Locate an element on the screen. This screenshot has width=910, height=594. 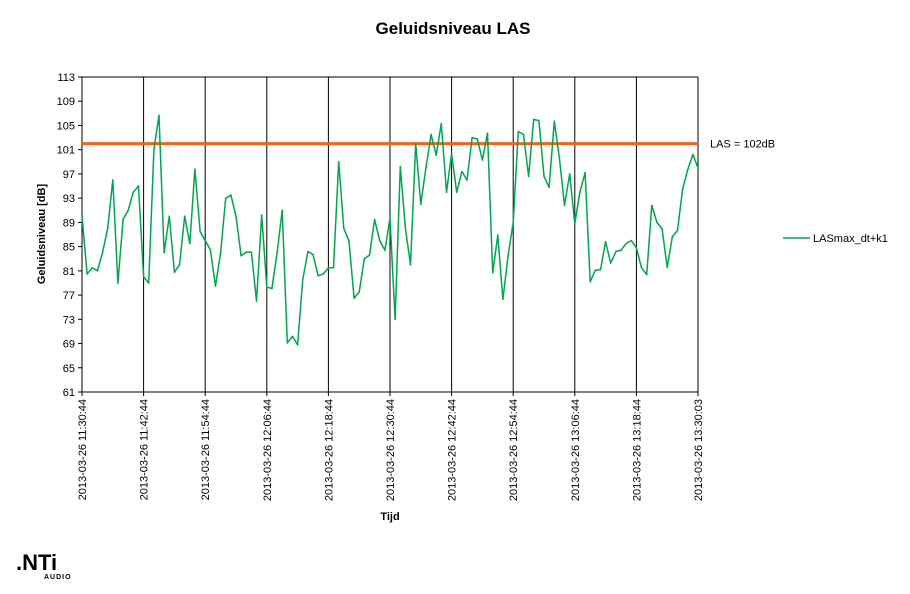
y-tick-label: 61 is located at coordinates (69, 393).